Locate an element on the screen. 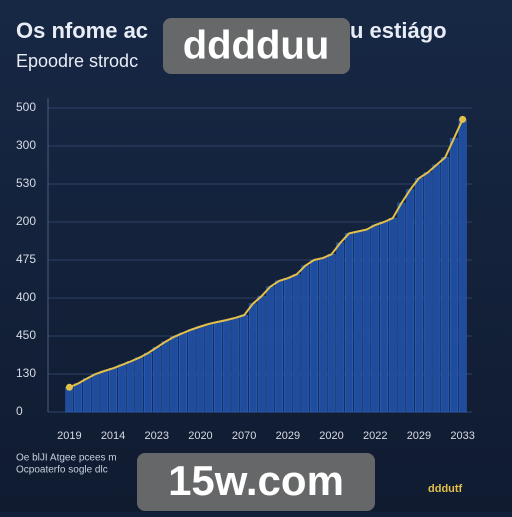  watermark: dddduu is located at coordinates (256, 46).